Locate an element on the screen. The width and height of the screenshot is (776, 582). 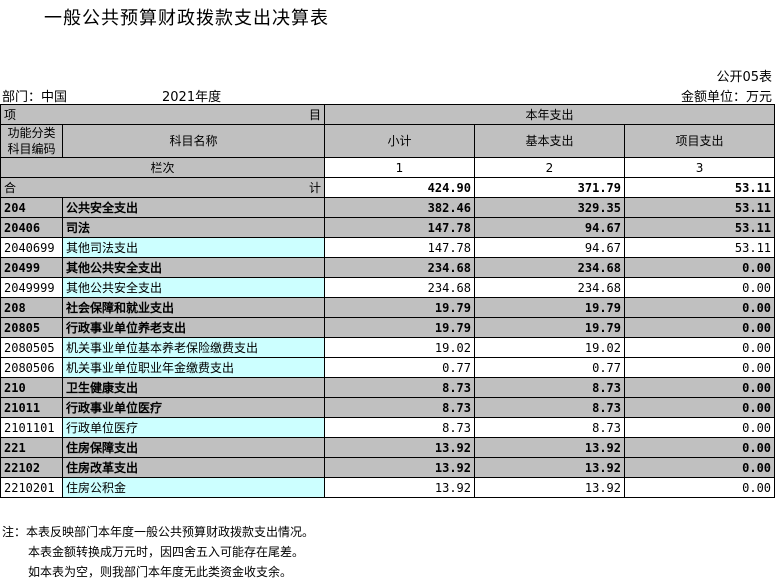
row-subtotal: 19.02 is located at coordinates (399, 347).